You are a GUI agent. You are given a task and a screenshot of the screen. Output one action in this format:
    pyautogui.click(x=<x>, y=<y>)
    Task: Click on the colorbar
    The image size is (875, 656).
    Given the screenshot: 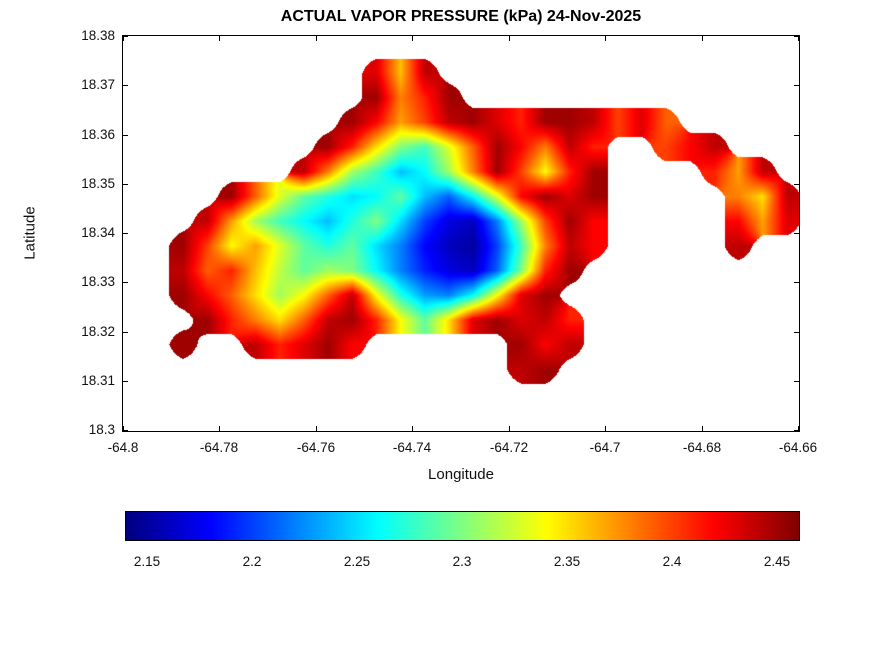 What is the action you would take?
    pyautogui.click(x=462, y=526)
    